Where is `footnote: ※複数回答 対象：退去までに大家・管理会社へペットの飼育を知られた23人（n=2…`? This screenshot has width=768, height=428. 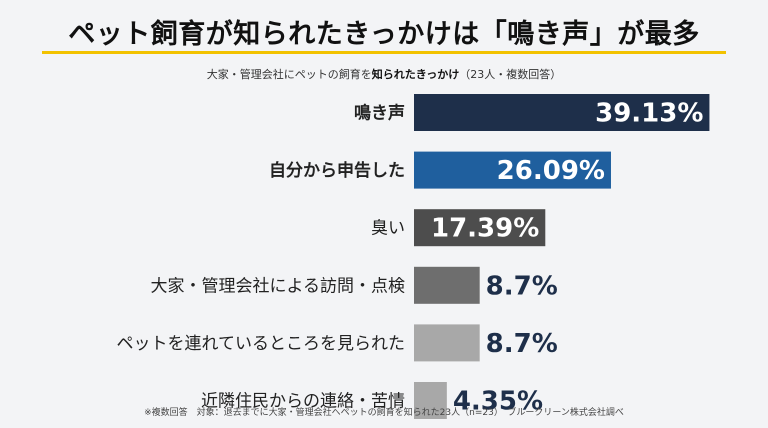 footnote: ※複数回答 対象：退去までに大家・管理会社へペットの飼育を知られた23人（n=2… is located at coordinates (384, 413).